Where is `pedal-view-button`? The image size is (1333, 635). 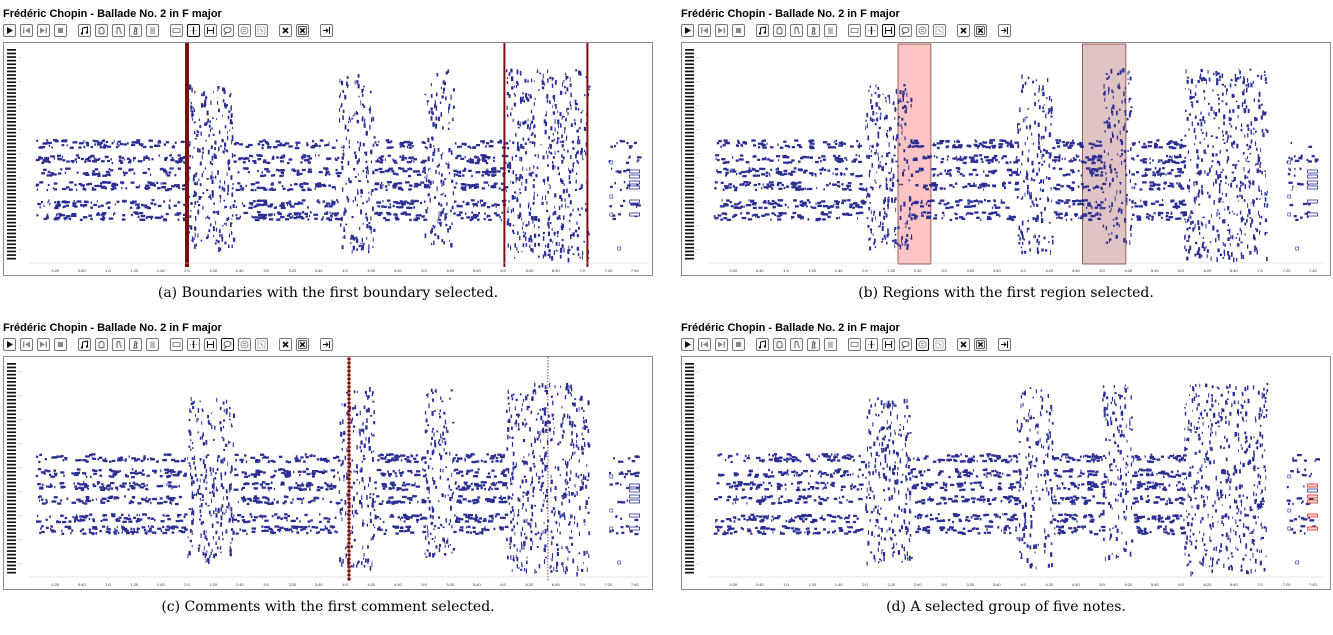
pedal-view-button is located at coordinates (779, 344).